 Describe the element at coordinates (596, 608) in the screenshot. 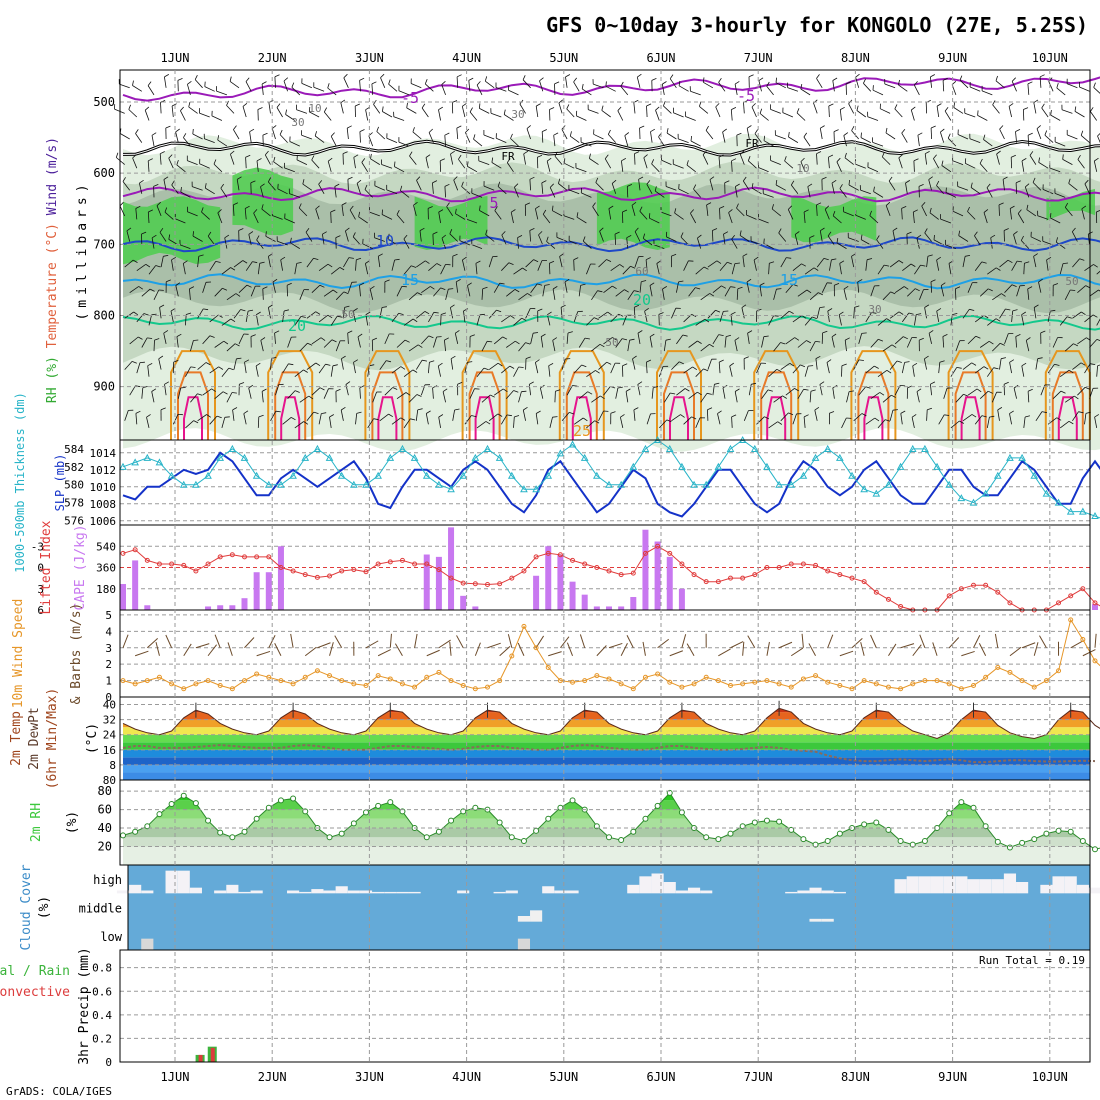

I see `cape-bar` at that location.